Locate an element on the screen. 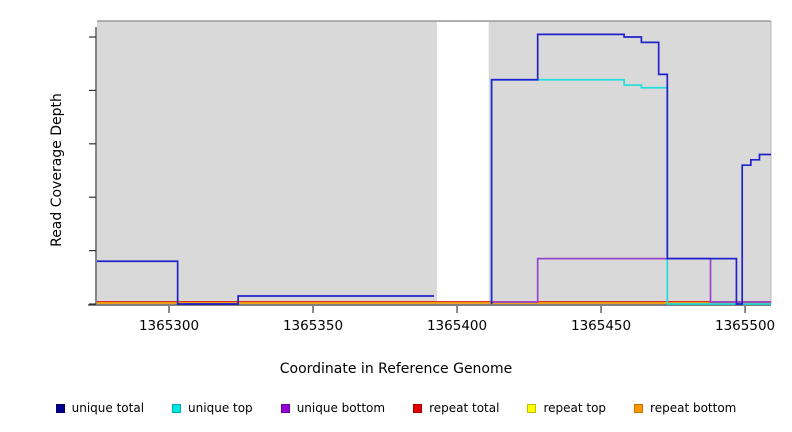 This screenshot has height=432, width=792. legend-label: unique bottom is located at coordinates (341, 408).